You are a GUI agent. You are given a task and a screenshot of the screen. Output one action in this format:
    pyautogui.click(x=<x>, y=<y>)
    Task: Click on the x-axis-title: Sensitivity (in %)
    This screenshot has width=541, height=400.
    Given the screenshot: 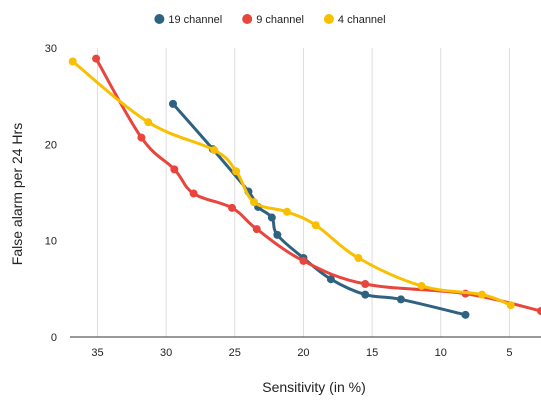 What is the action you would take?
    pyautogui.click(x=313, y=387)
    